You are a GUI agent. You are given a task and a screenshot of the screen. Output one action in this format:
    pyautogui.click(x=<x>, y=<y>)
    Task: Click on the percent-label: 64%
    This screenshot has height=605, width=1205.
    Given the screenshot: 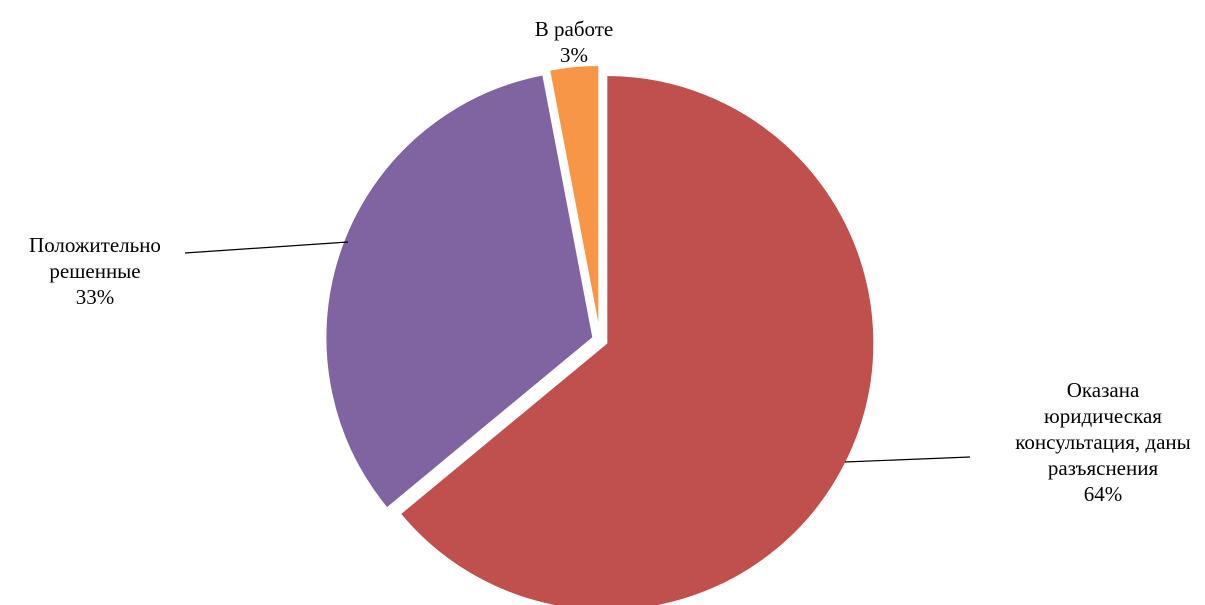 What is the action you would take?
    pyautogui.click(x=1103, y=494)
    